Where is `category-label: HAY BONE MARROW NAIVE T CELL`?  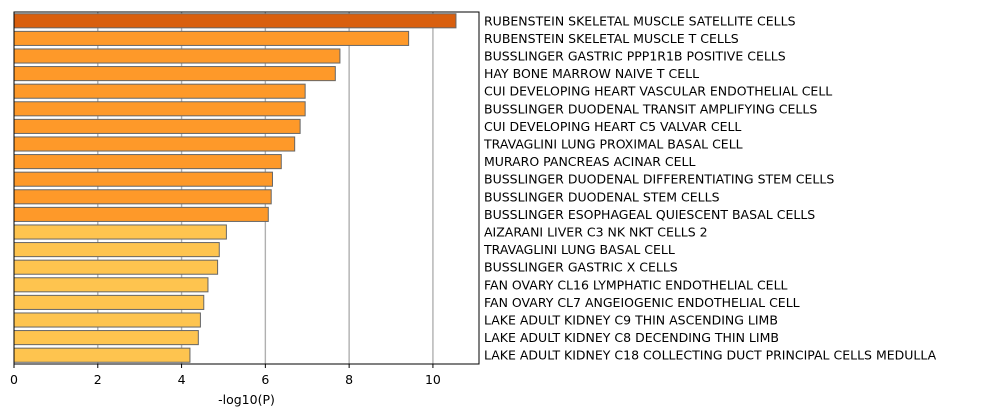
category-label: HAY BONE MARROW NAIVE T CELL is located at coordinates (591, 73).